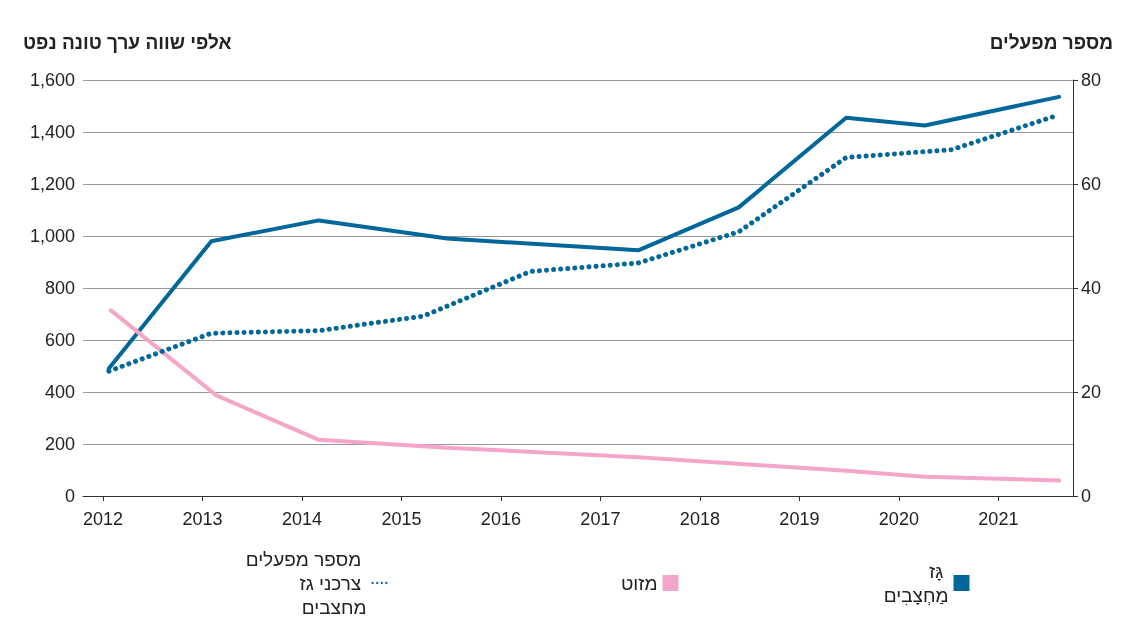  I want to click on y-tick-label: 600, so click(59, 340).